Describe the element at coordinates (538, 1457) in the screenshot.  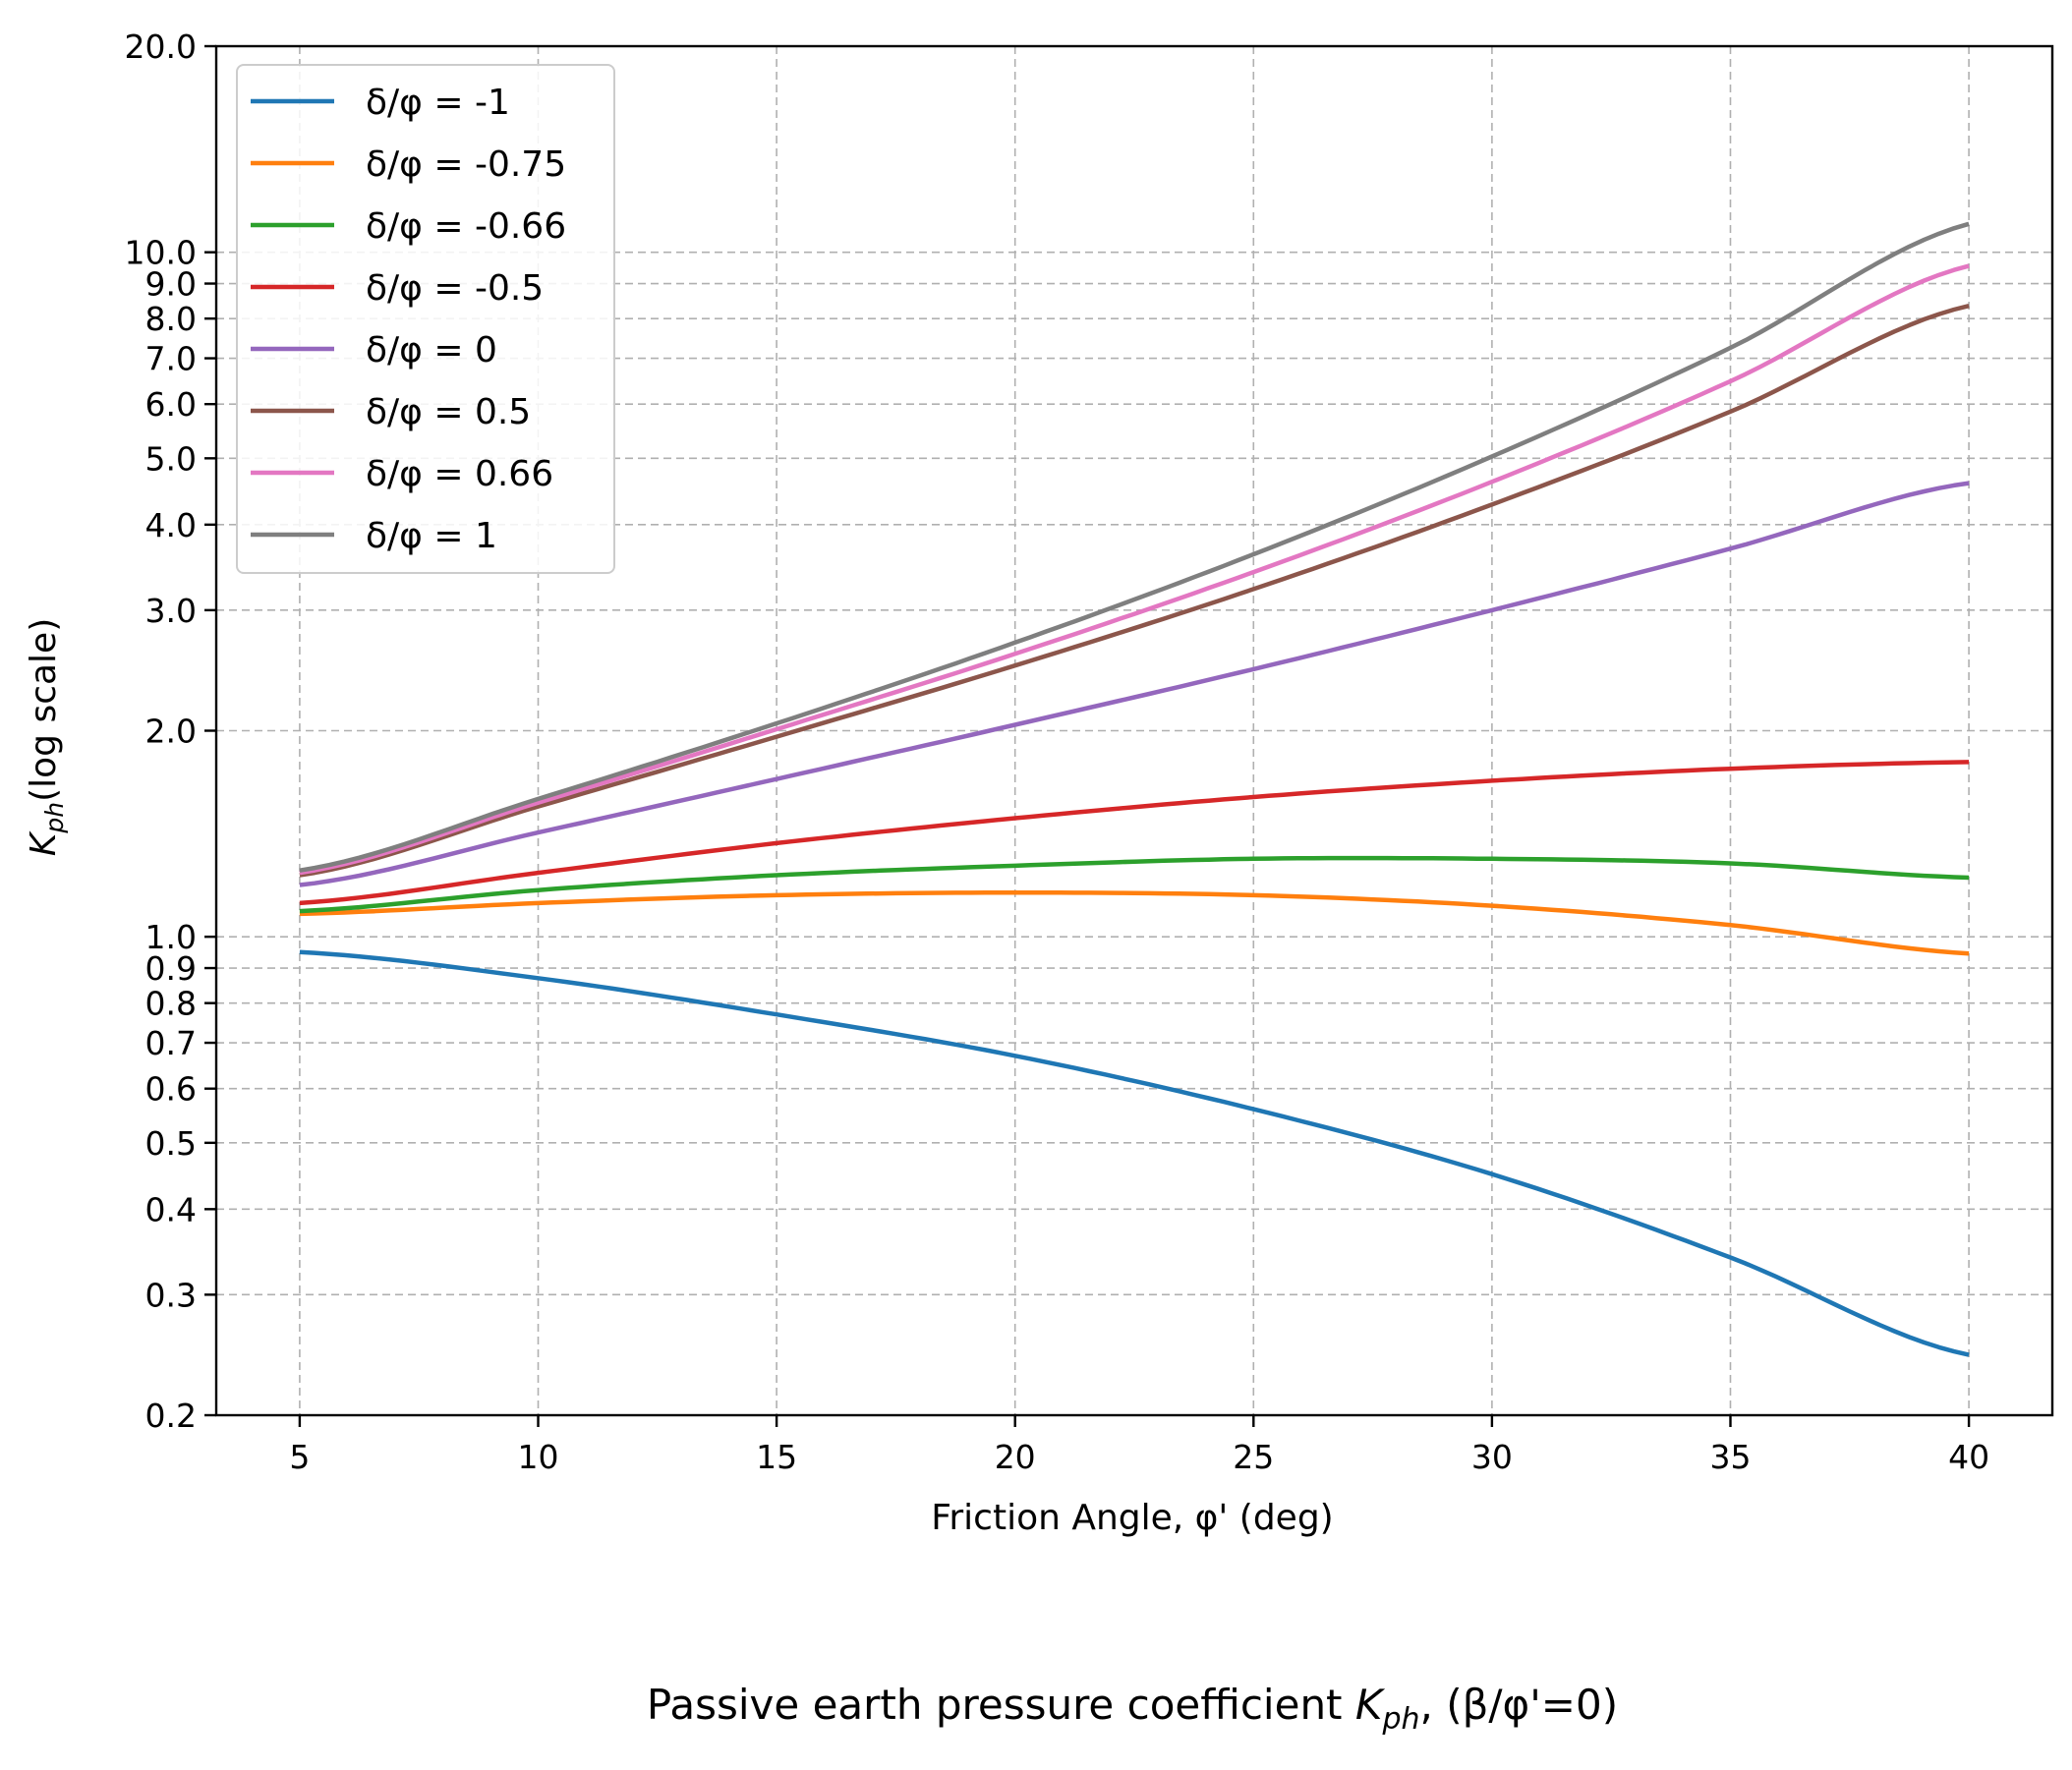
I see `x-tick-label: 10` at that location.